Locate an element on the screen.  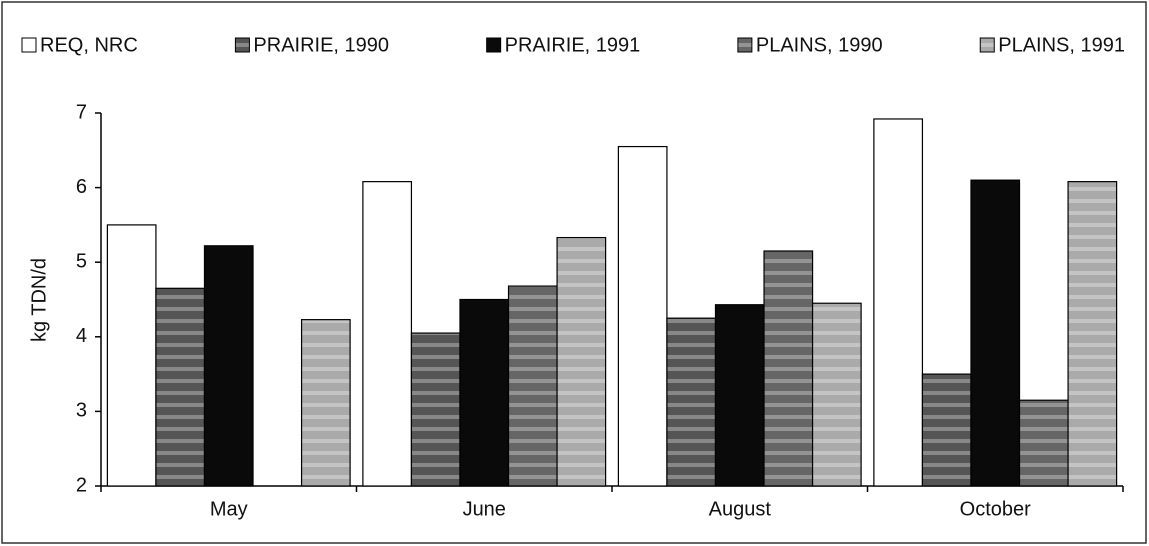
legend-label: PRAIRIE, 1991 is located at coordinates (573, 45).